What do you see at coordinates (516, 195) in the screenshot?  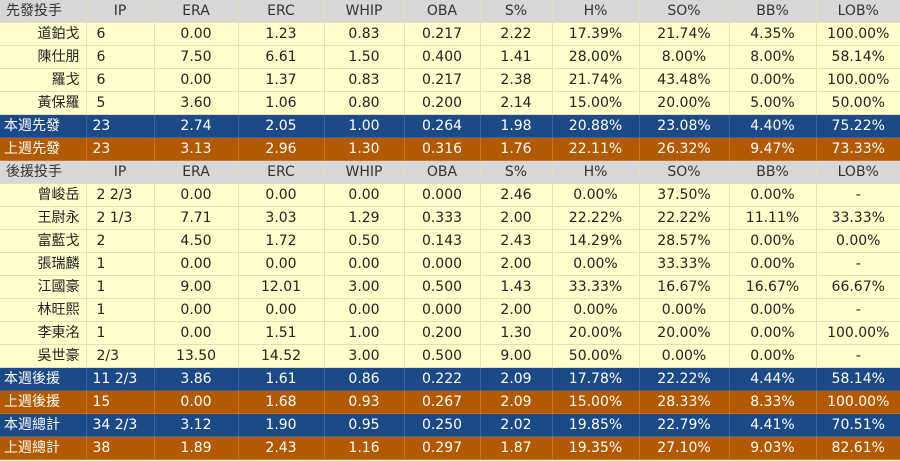 I see `stat-cell: 2.46` at bounding box center [516, 195].